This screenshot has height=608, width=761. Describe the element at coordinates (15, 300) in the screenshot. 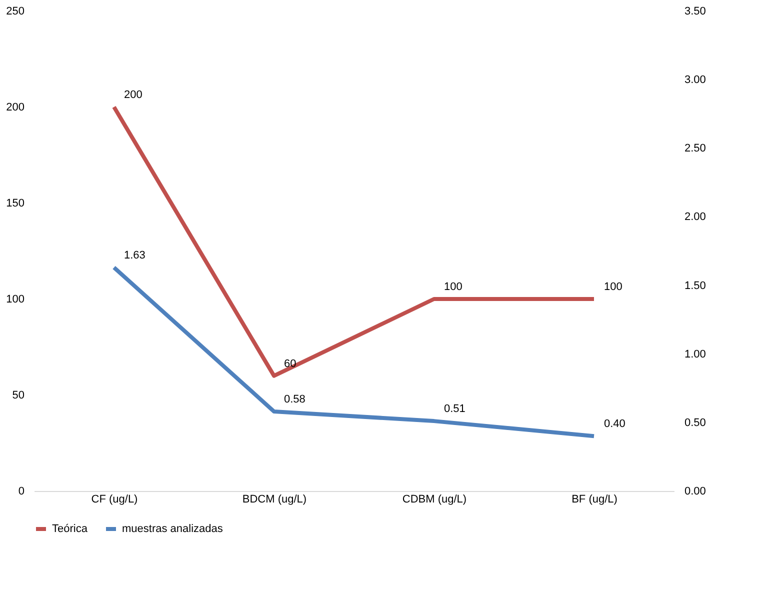

I see `y-tick-label: 100` at that location.